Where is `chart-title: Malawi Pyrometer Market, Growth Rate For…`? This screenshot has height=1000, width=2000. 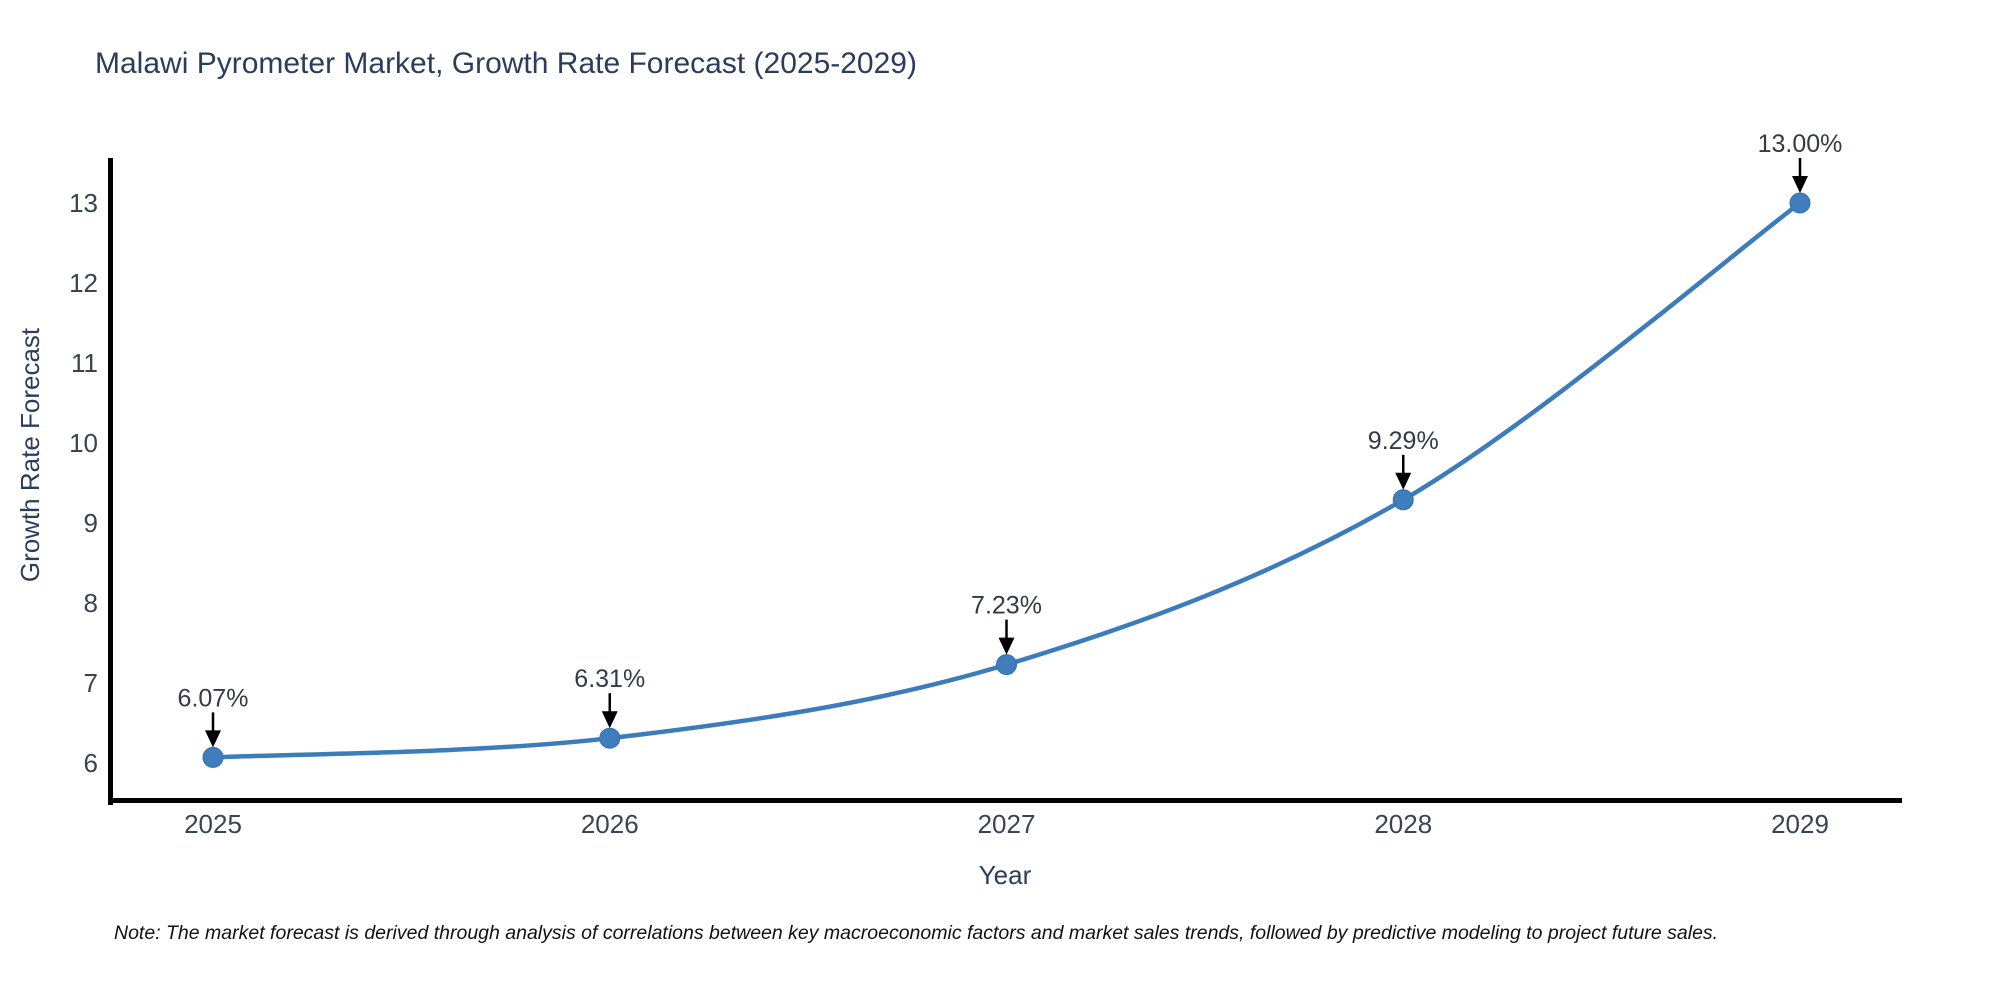
chart-title: Malawi Pyrometer Market, Growth Rate For… is located at coordinates (506, 63).